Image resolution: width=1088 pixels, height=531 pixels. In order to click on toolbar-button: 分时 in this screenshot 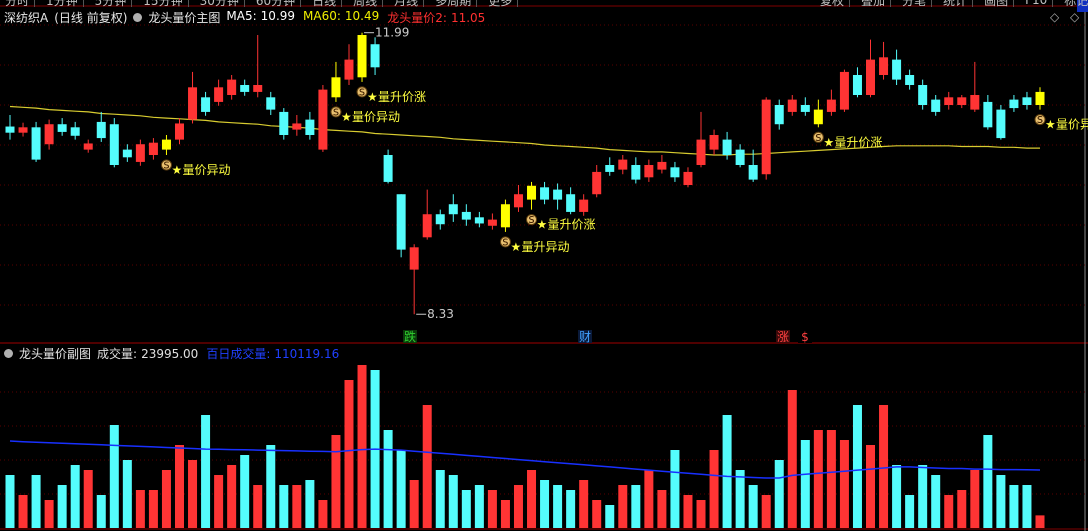, I will do `click(18, 3)`.